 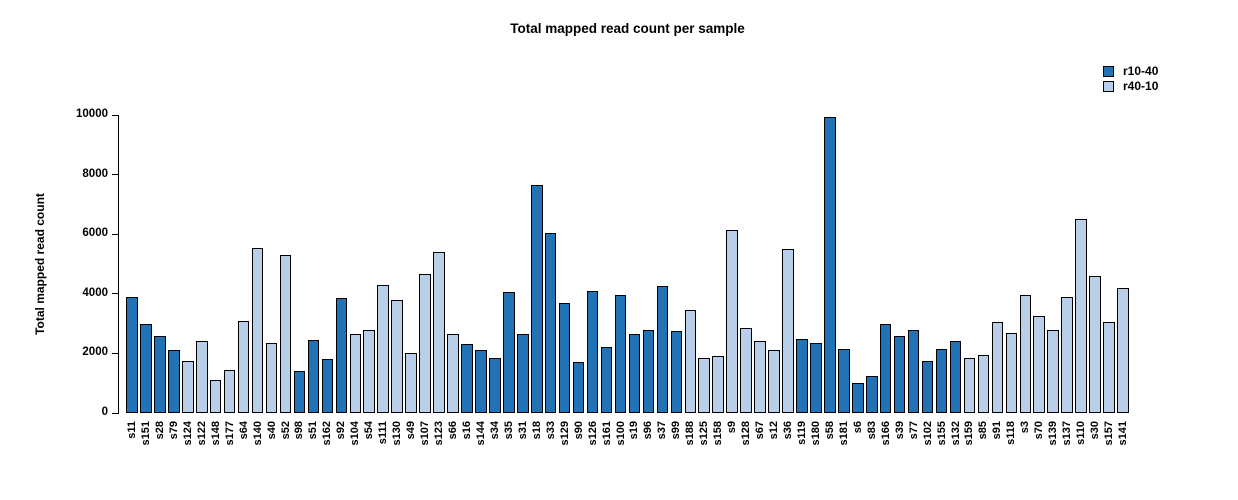 I want to click on bar-s6, so click(x=858, y=398).